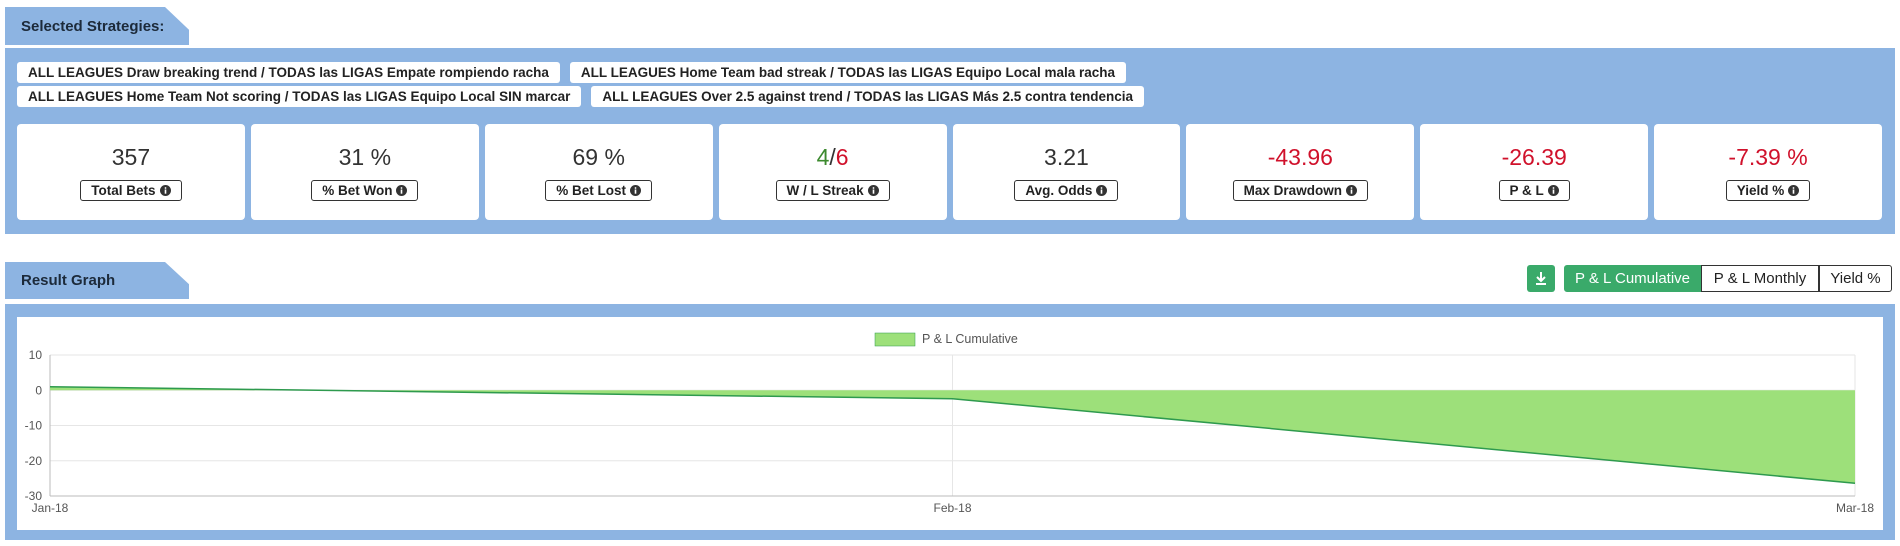 This screenshot has height=546, width=1900. I want to click on stat-card: 357 Total Bets, so click(131, 172).